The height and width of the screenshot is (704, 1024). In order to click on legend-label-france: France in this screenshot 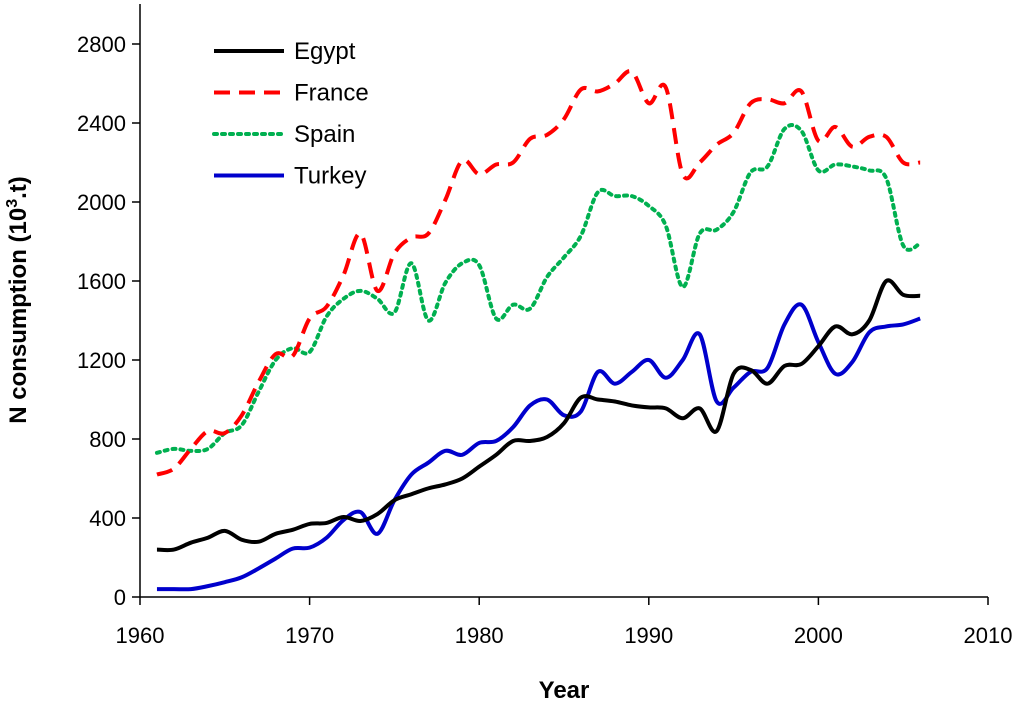, I will do `click(331, 93)`.